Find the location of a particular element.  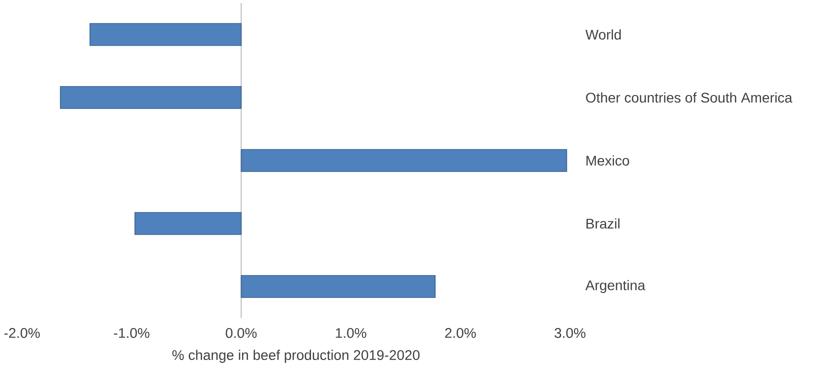

x-axis-title: % change in beef production 2019-2020 is located at coordinates (296, 356).